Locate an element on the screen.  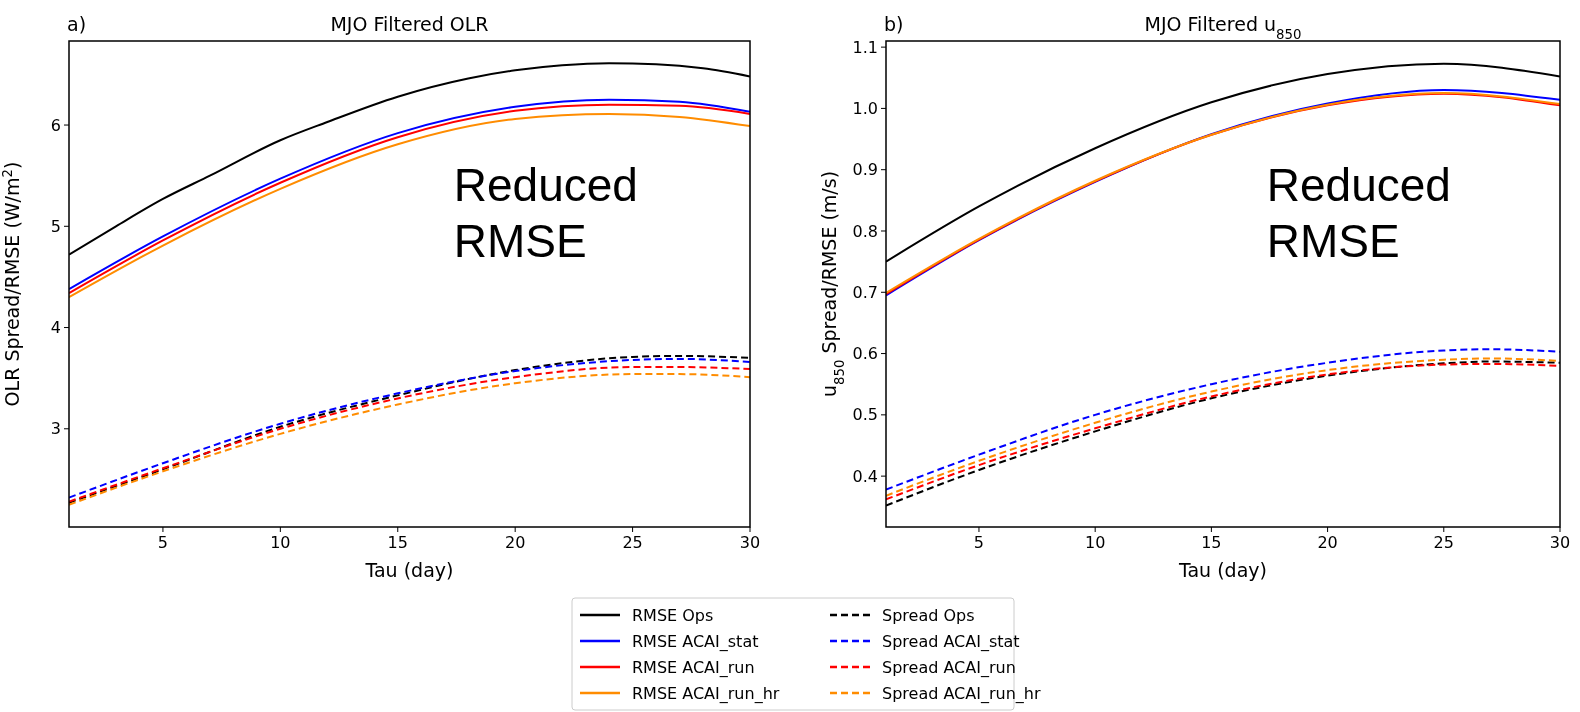
y-tick-label: 1.1 is located at coordinates (865, 47).